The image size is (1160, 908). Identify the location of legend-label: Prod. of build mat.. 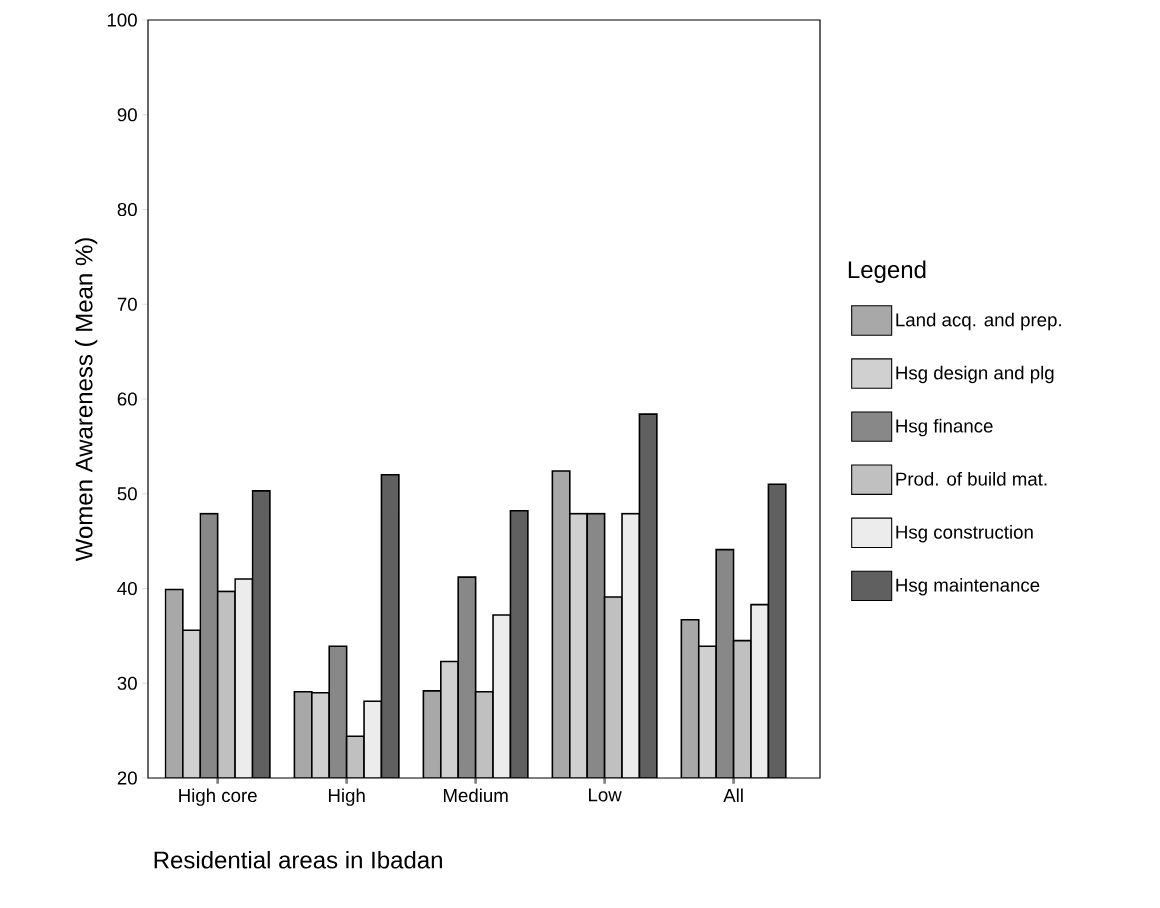
(971, 478).